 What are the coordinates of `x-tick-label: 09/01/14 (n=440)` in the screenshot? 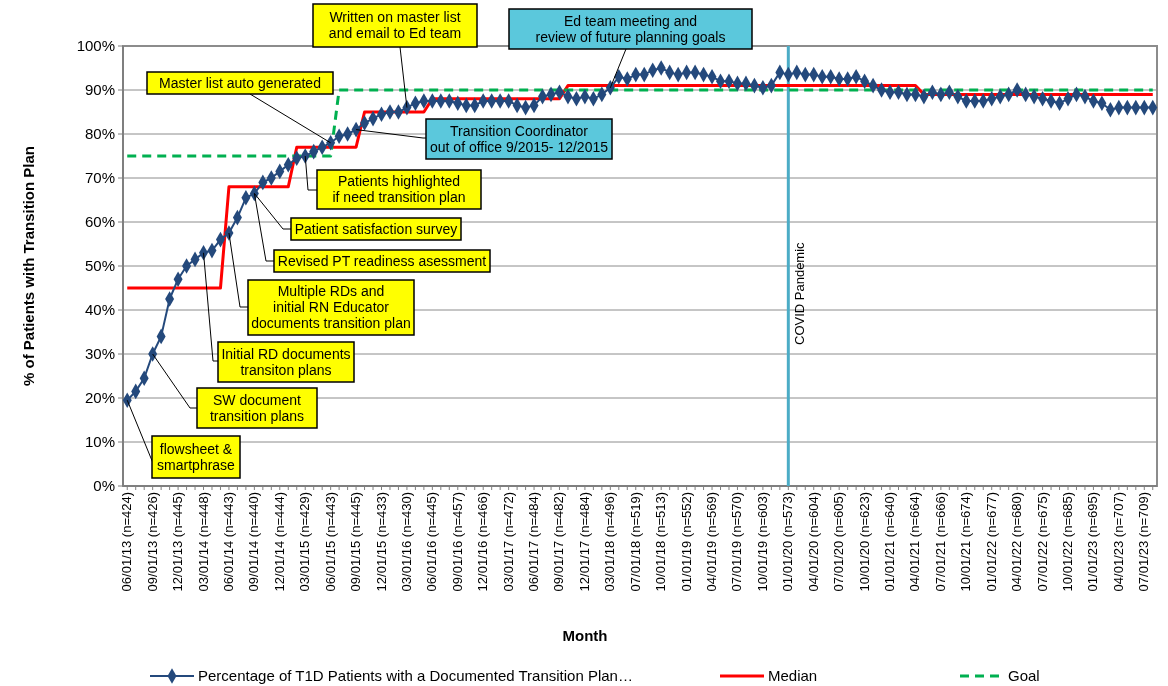 It's located at (254, 542).